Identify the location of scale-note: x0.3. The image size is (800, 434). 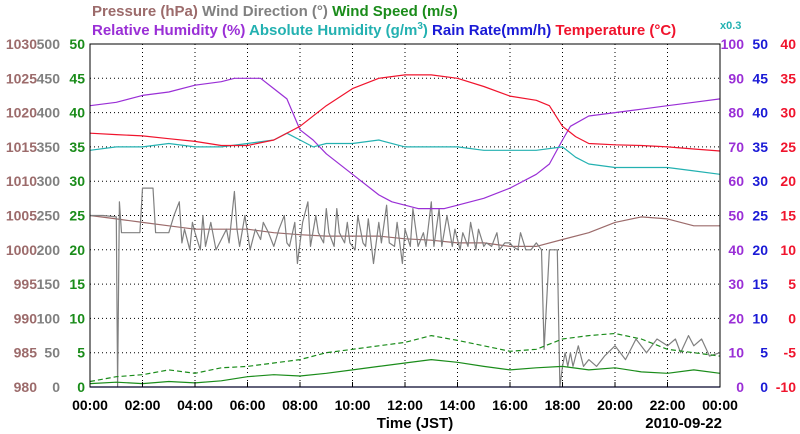
(730, 26).